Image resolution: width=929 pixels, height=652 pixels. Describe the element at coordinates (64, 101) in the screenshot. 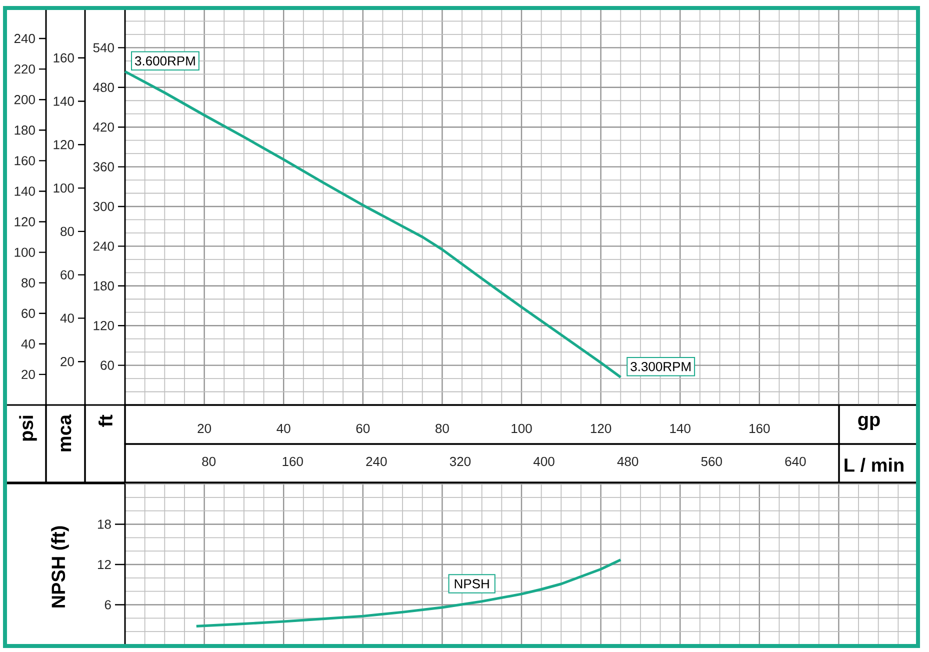

I see `y3-tick-label: 140` at that location.